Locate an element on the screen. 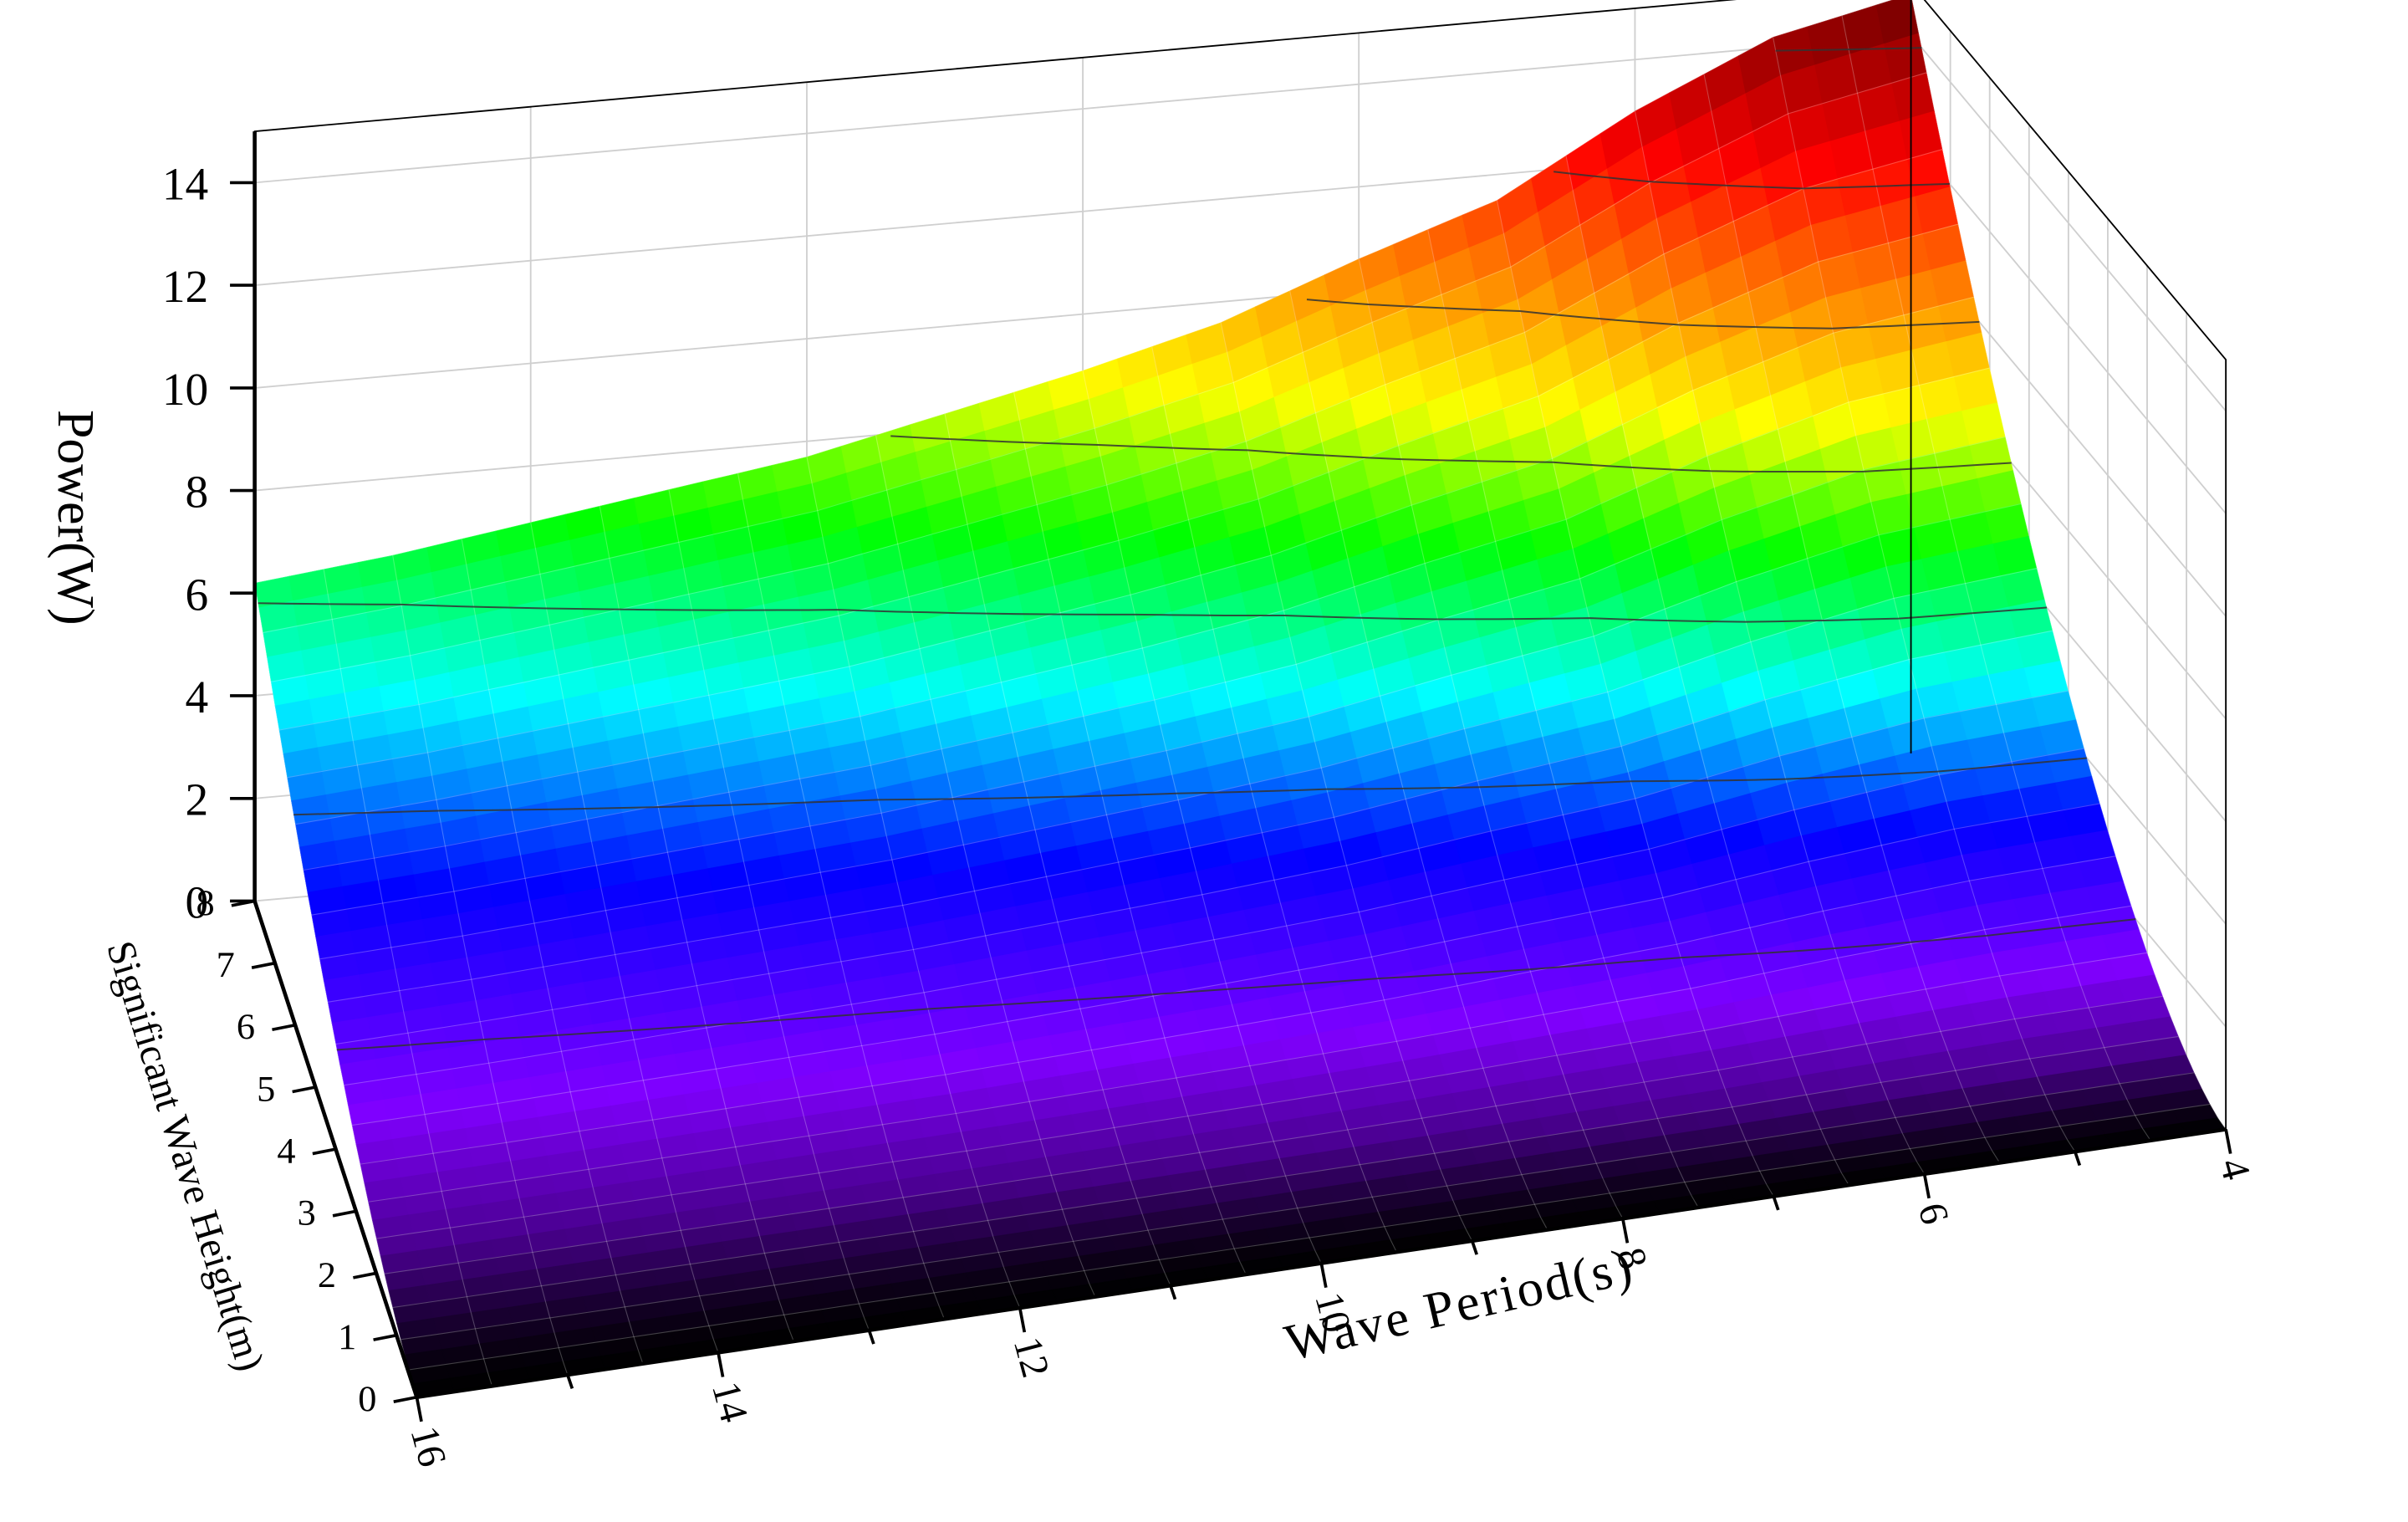  y-tick-label: 7 is located at coordinates (226, 965).